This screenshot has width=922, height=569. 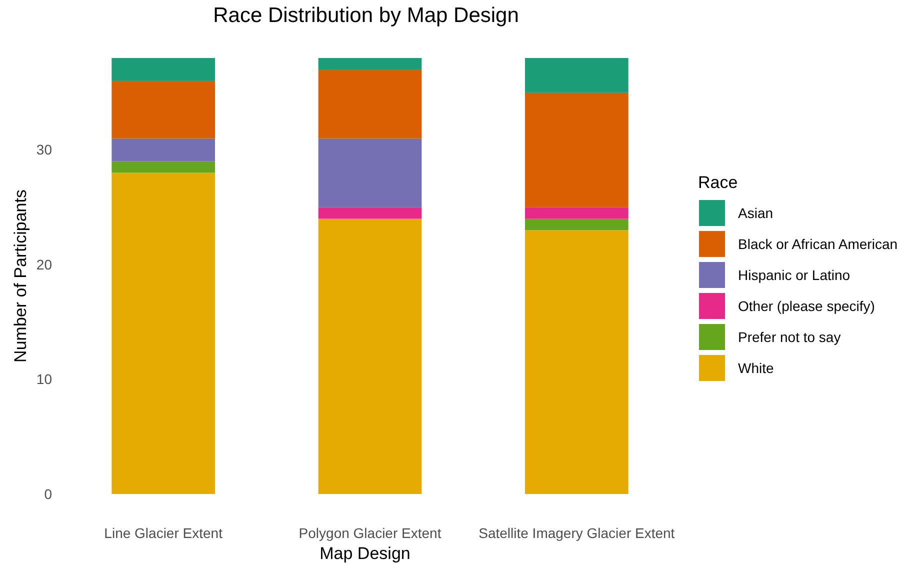 What do you see at coordinates (818, 244) in the screenshot?
I see `legend-label: Black or African American` at bounding box center [818, 244].